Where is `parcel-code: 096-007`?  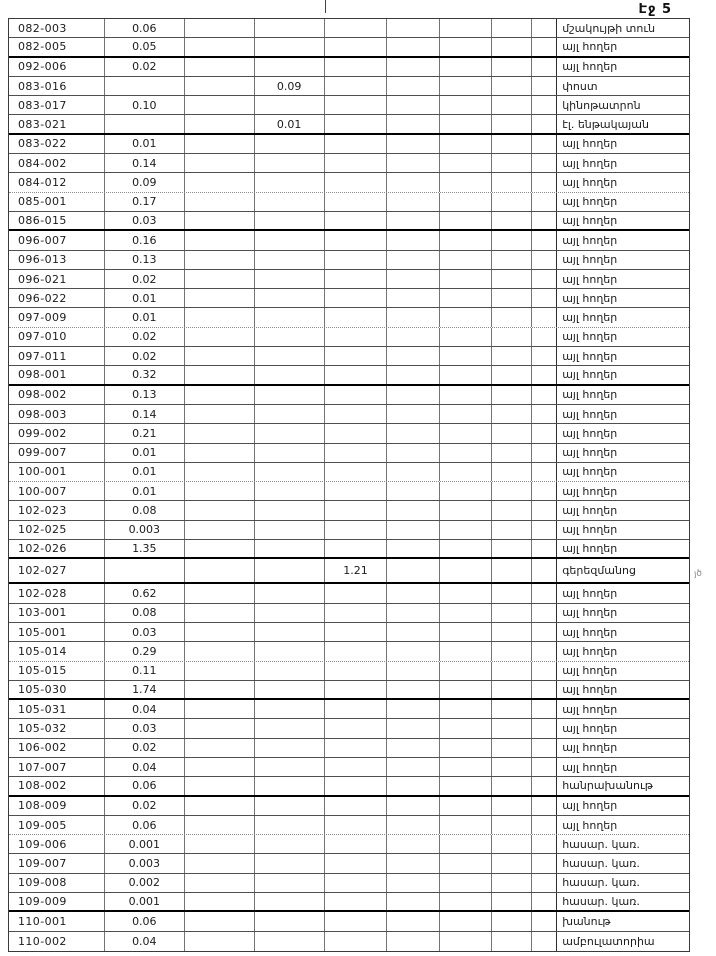
parcel-code: 096-007 is located at coordinates (57, 240).